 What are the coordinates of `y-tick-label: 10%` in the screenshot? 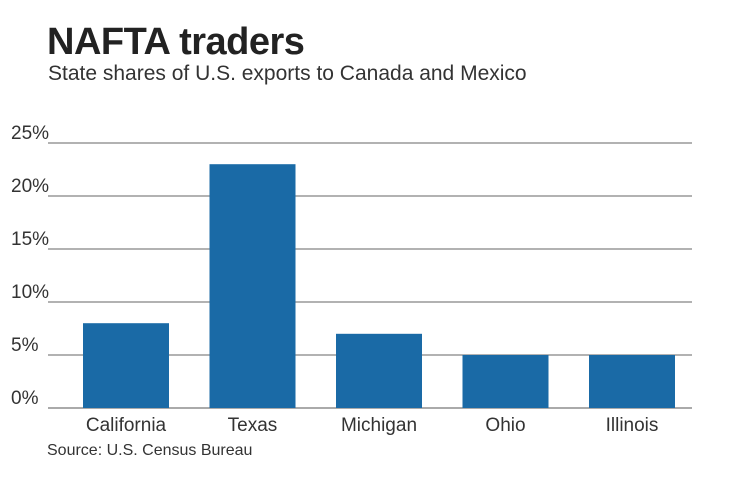 It's located at (30, 292).